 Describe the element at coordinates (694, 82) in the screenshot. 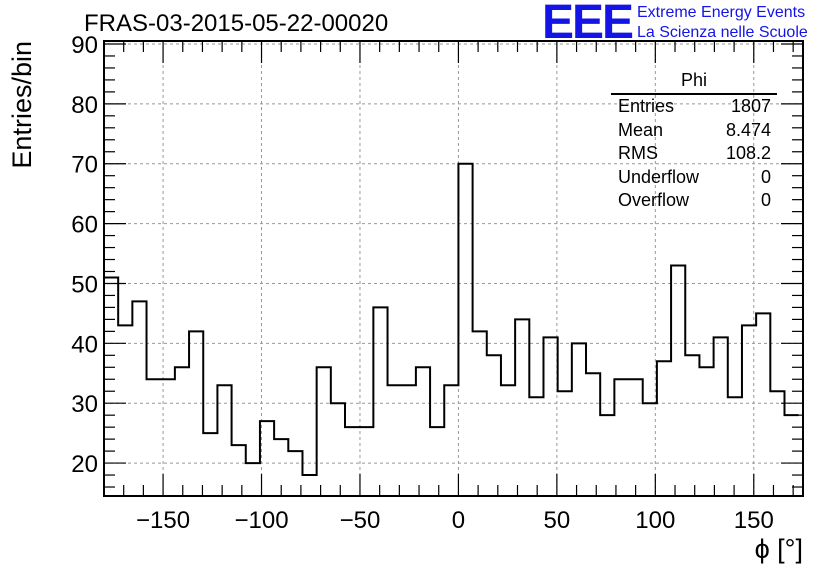

I see `stats-title: Phi` at that location.